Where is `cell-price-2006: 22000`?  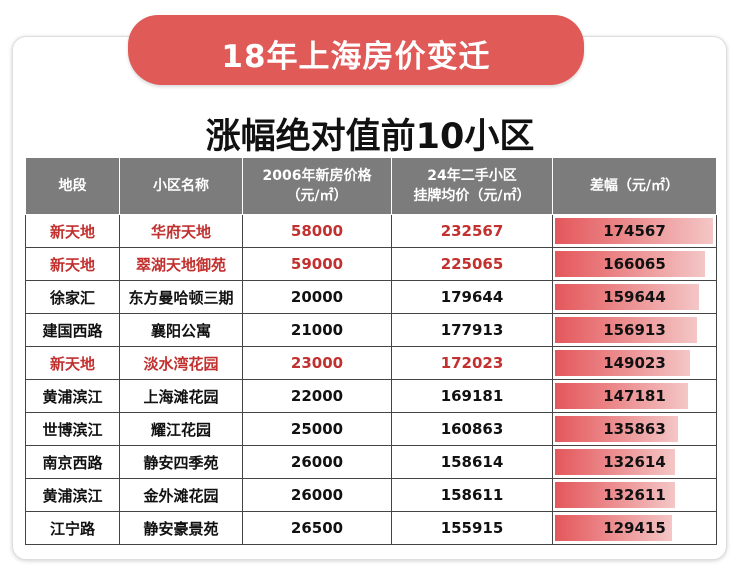
cell-price-2006: 22000 is located at coordinates (317, 396).